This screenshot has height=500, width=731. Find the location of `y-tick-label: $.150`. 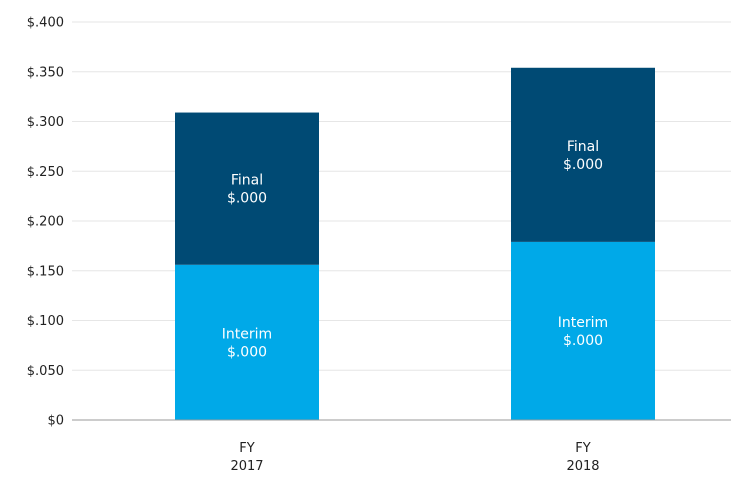

y-tick-label: $.150 is located at coordinates (45, 271).